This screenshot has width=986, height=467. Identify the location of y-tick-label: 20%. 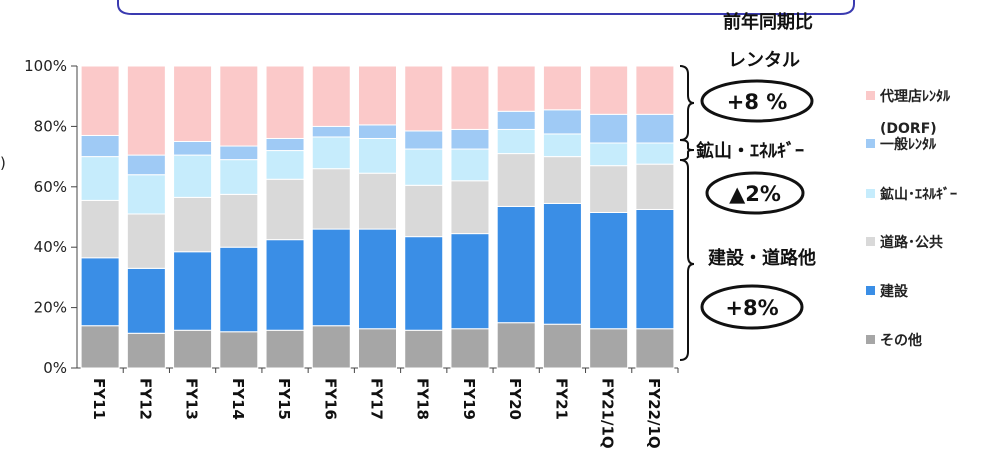
(50, 308).